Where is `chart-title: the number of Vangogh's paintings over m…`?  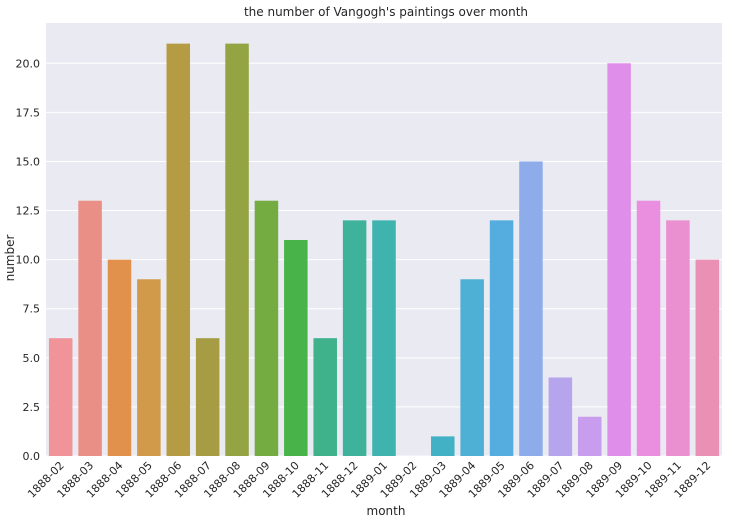 chart-title: the number of Vangogh's paintings over m… is located at coordinates (386, 12).